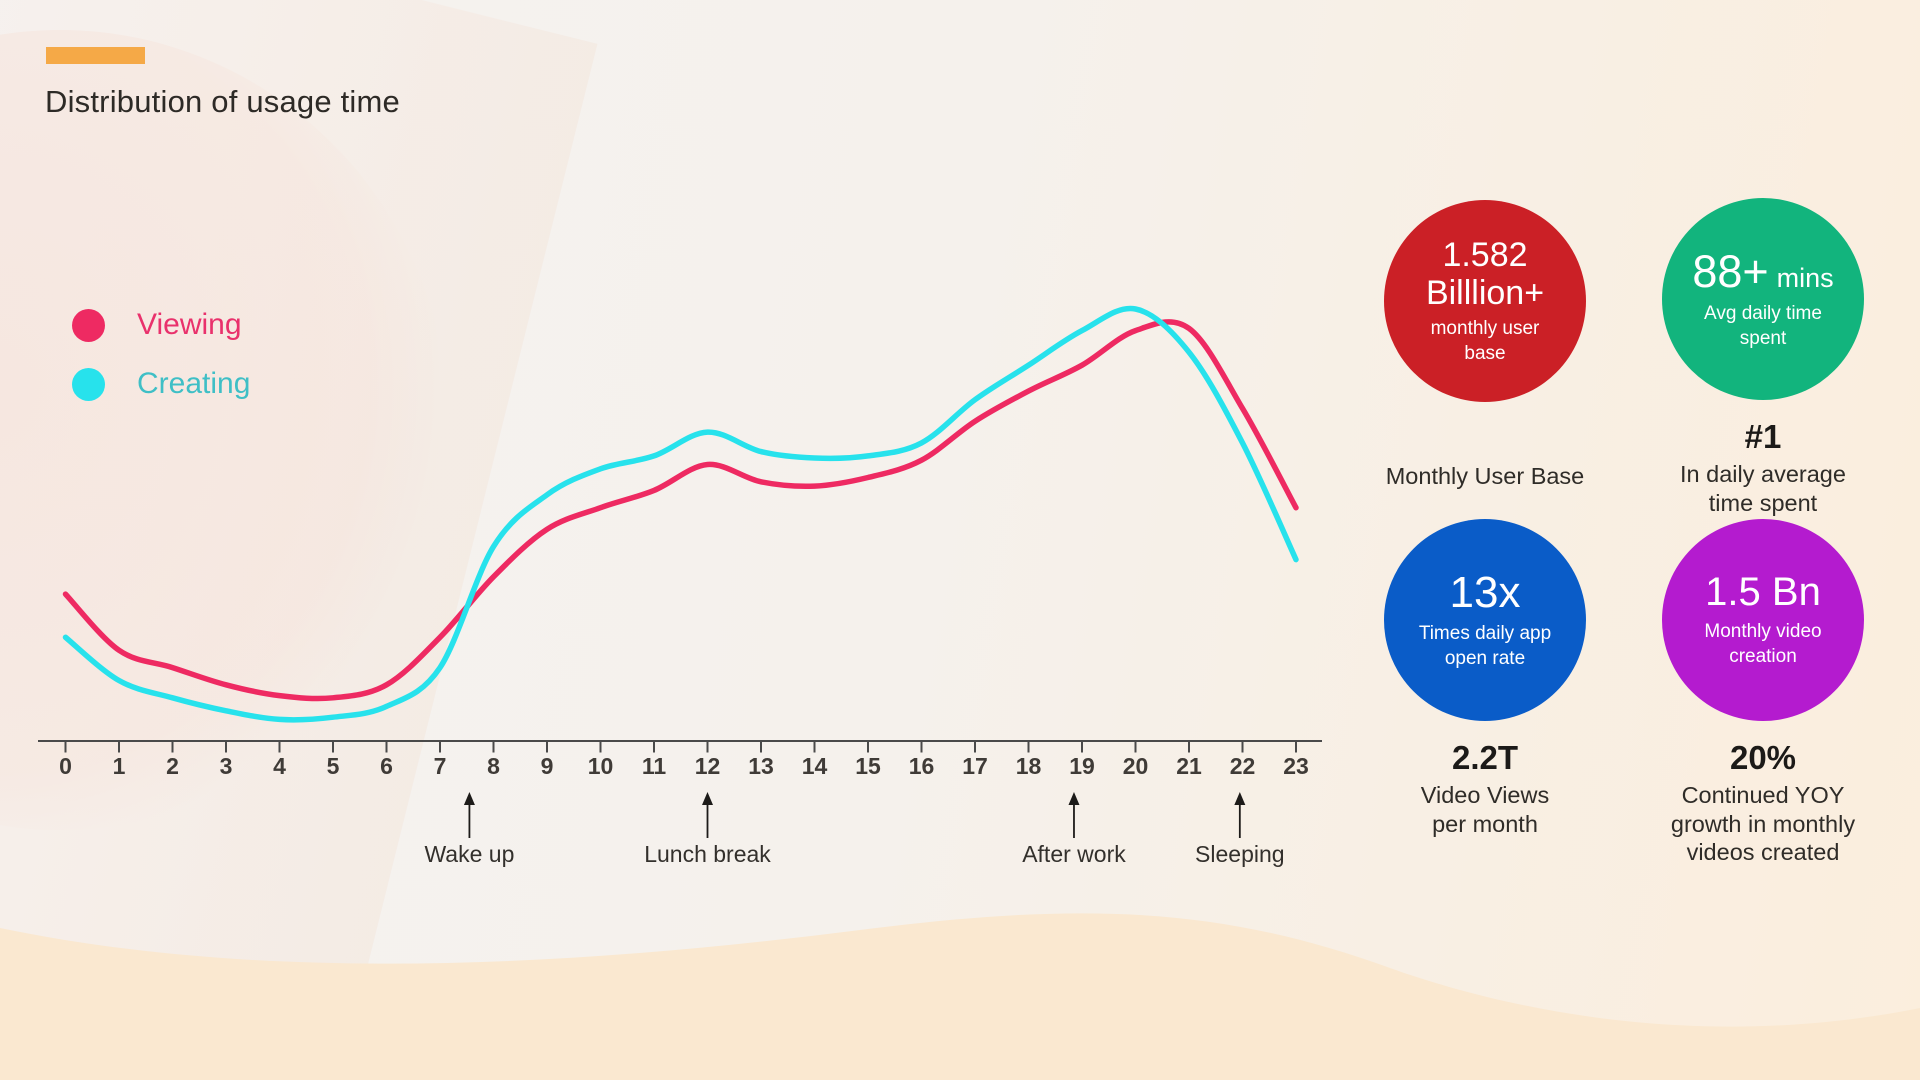  Describe the element at coordinates (65, 766) in the screenshot. I see `x-tick-label: 0` at that location.